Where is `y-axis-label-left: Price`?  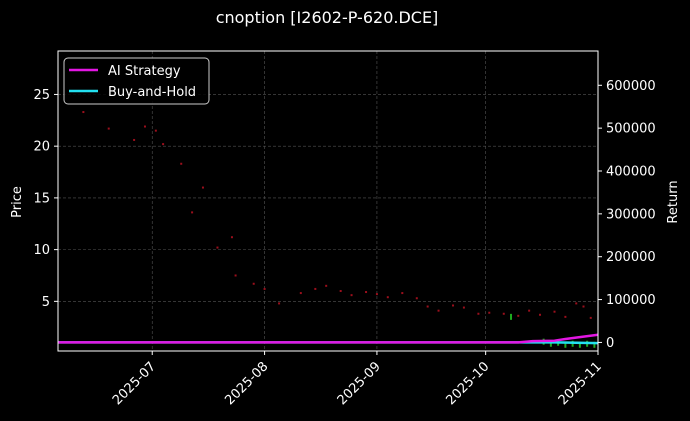 y-axis-label-left: Price is located at coordinates (17, 202).